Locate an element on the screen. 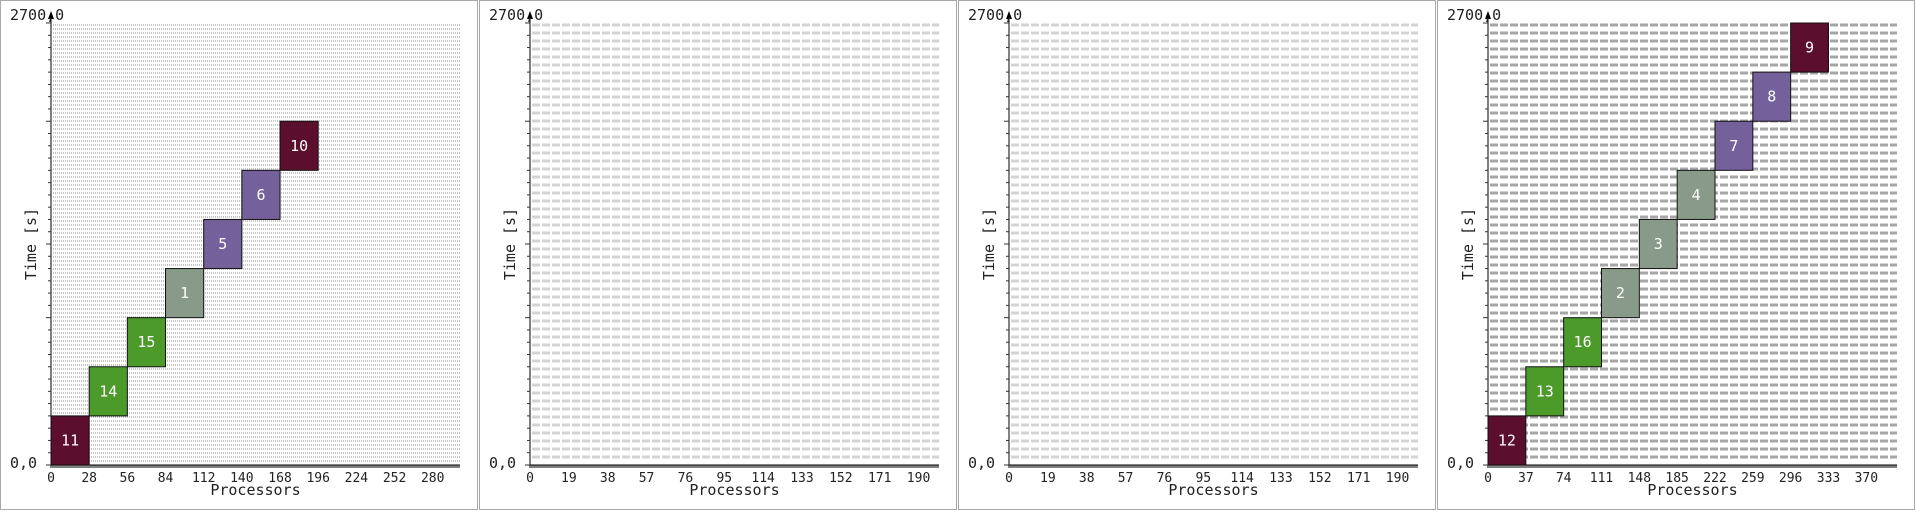 This screenshot has width=1916, height=513. x-tick-label: 148 is located at coordinates (1639, 478).